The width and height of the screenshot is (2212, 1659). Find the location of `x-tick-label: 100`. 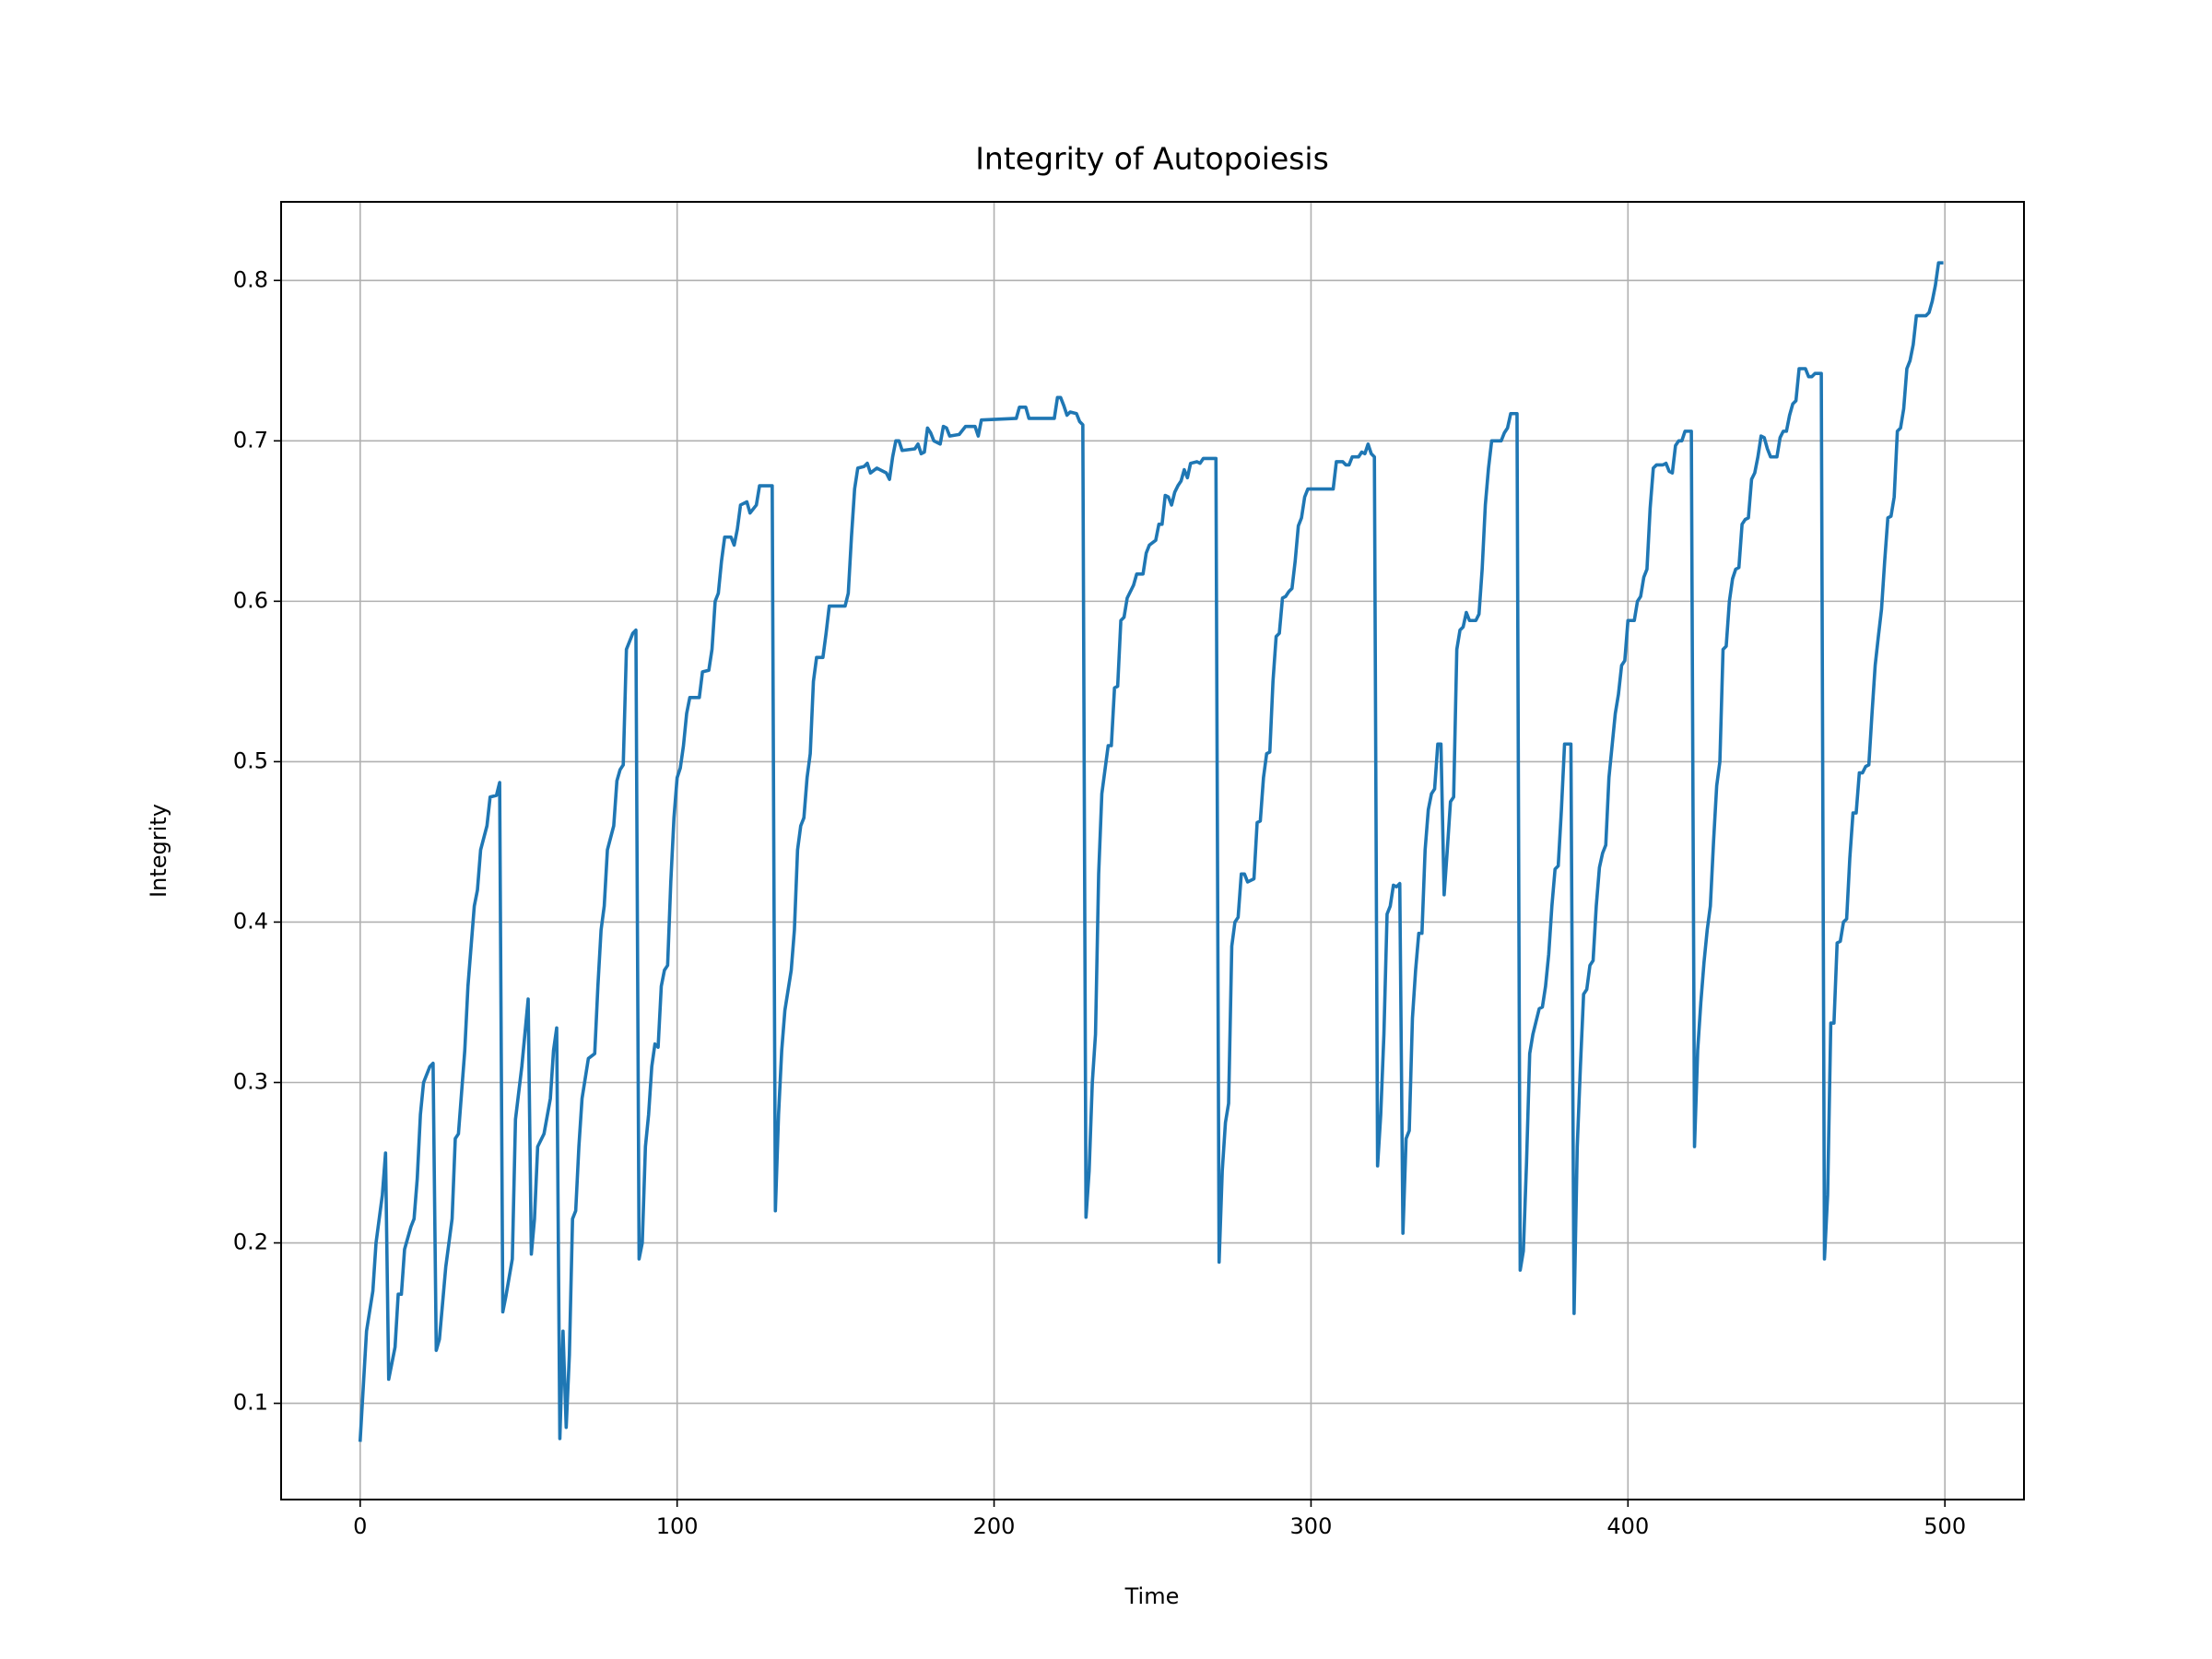

x-tick-label: 100 is located at coordinates (677, 1526).